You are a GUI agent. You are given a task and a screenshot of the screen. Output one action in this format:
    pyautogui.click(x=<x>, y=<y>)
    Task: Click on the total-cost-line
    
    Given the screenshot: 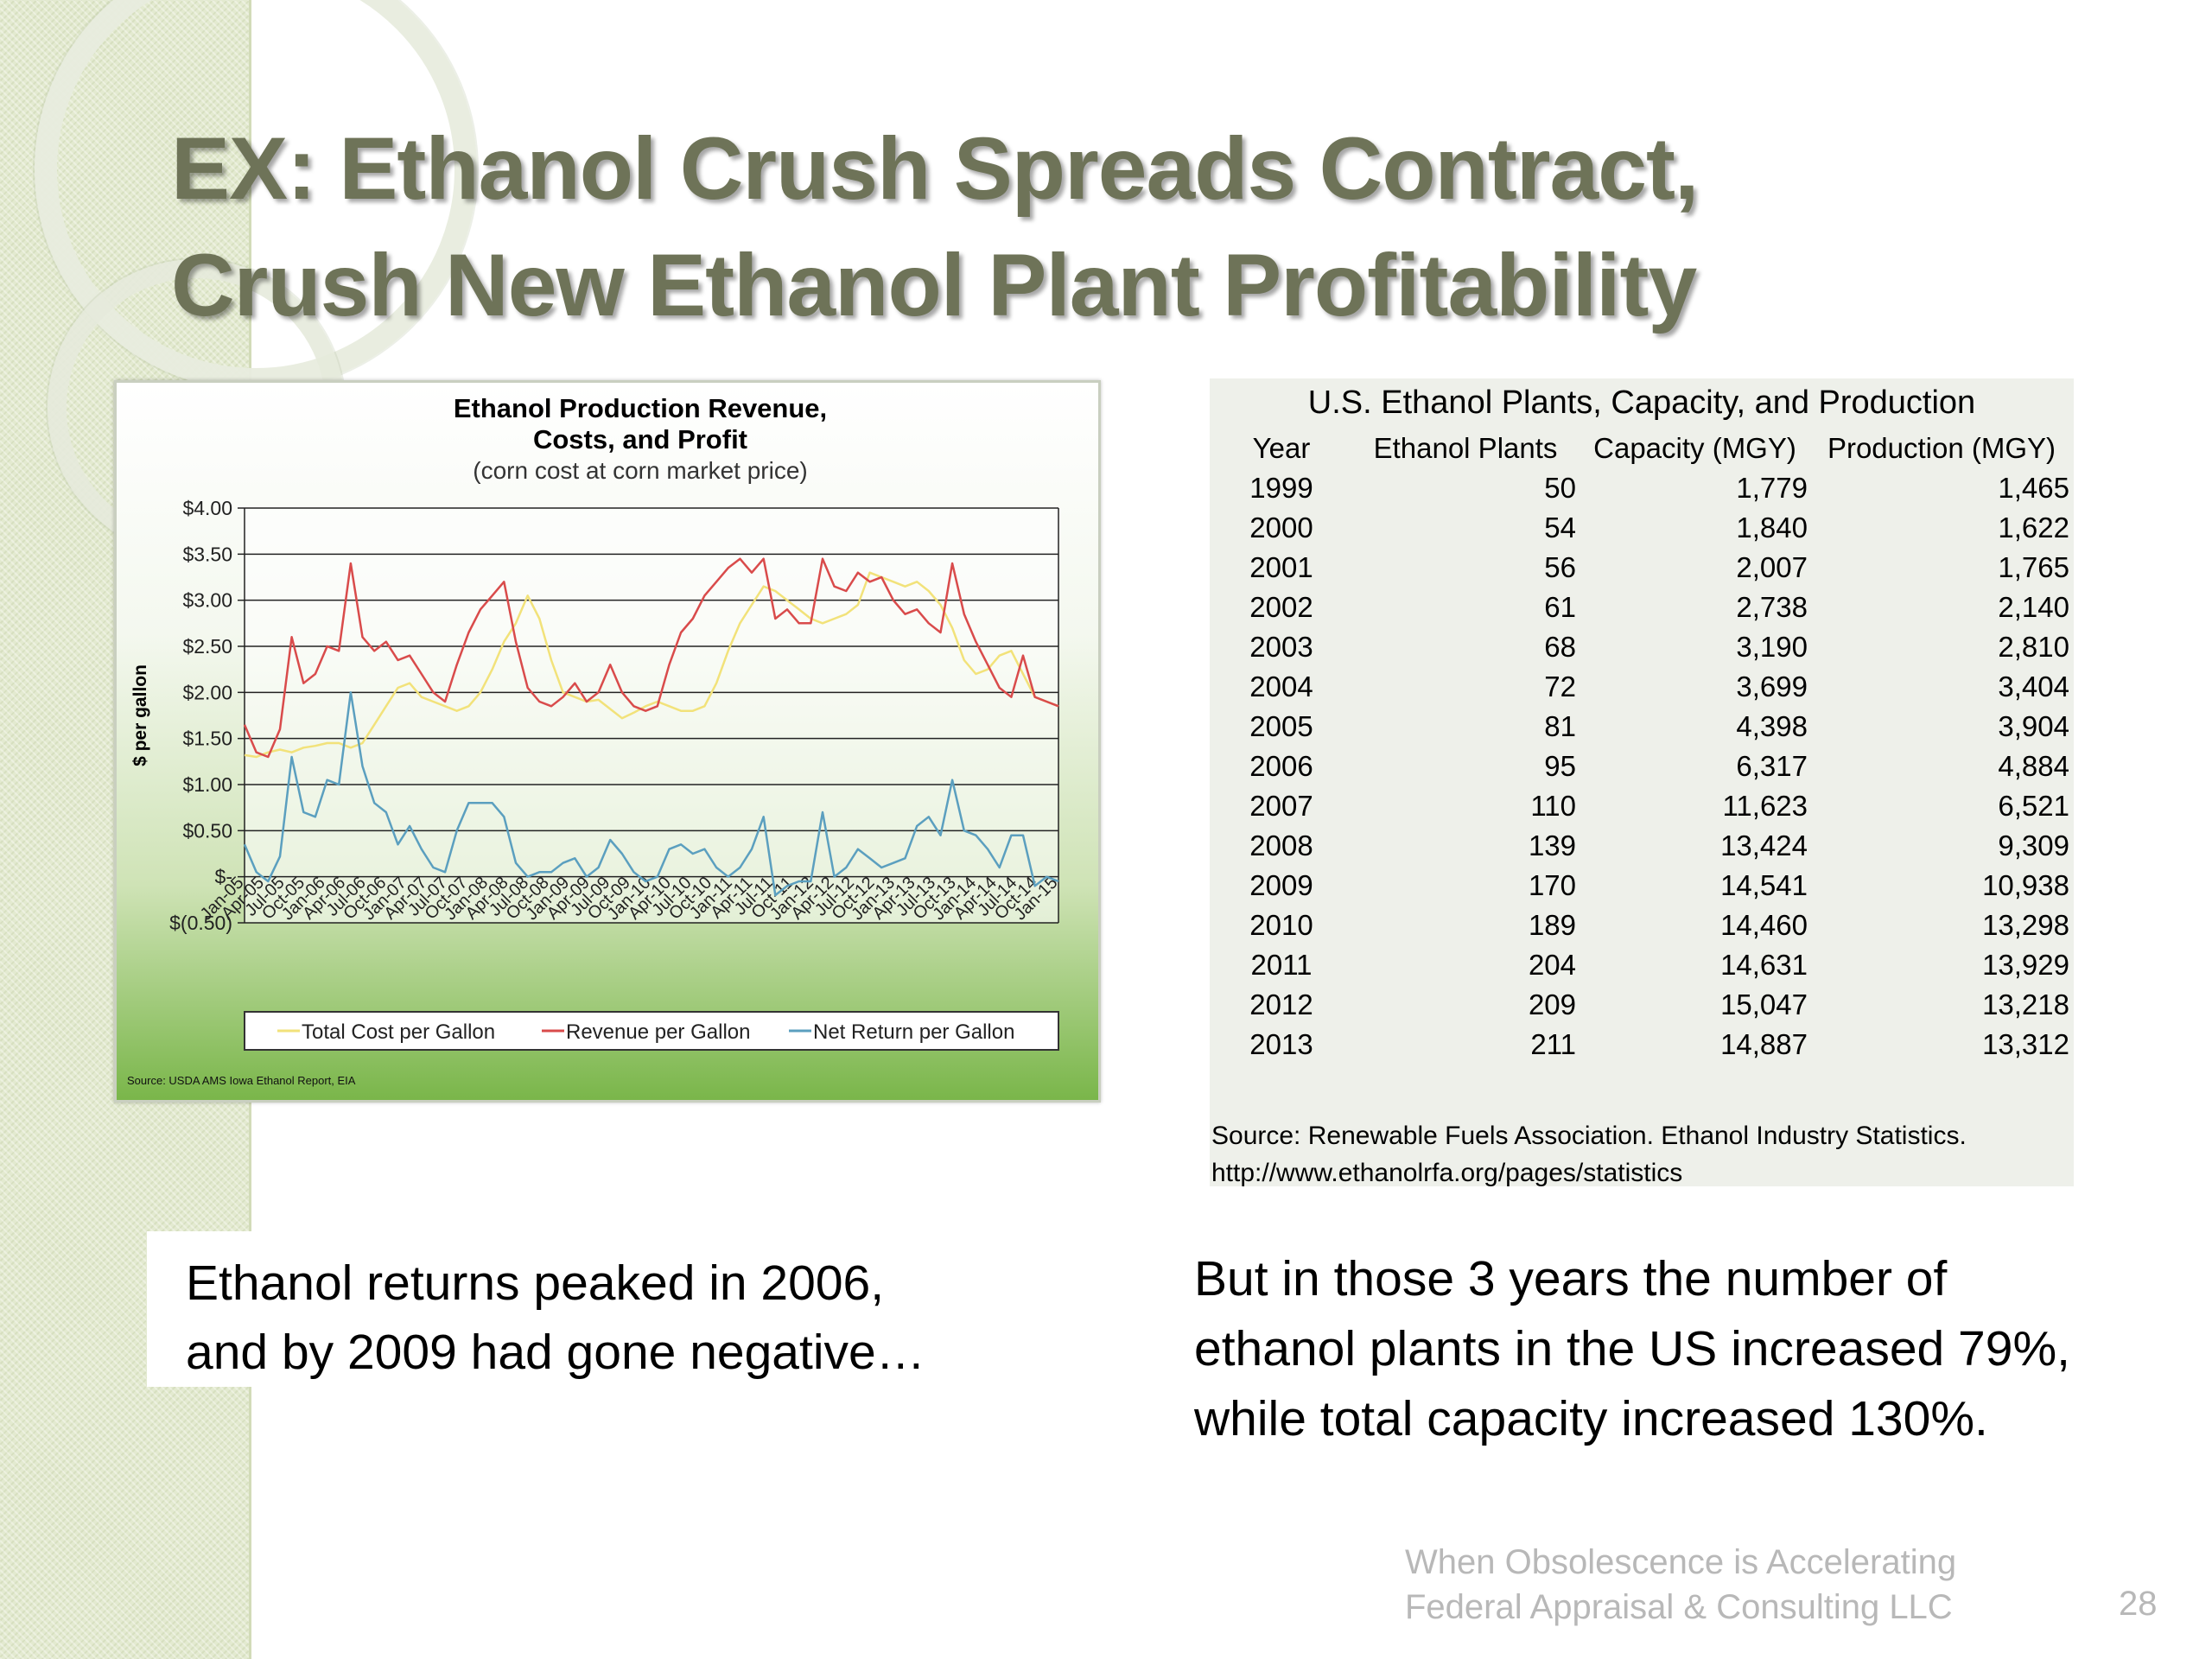 What is the action you would take?
    pyautogui.click(x=651, y=665)
    